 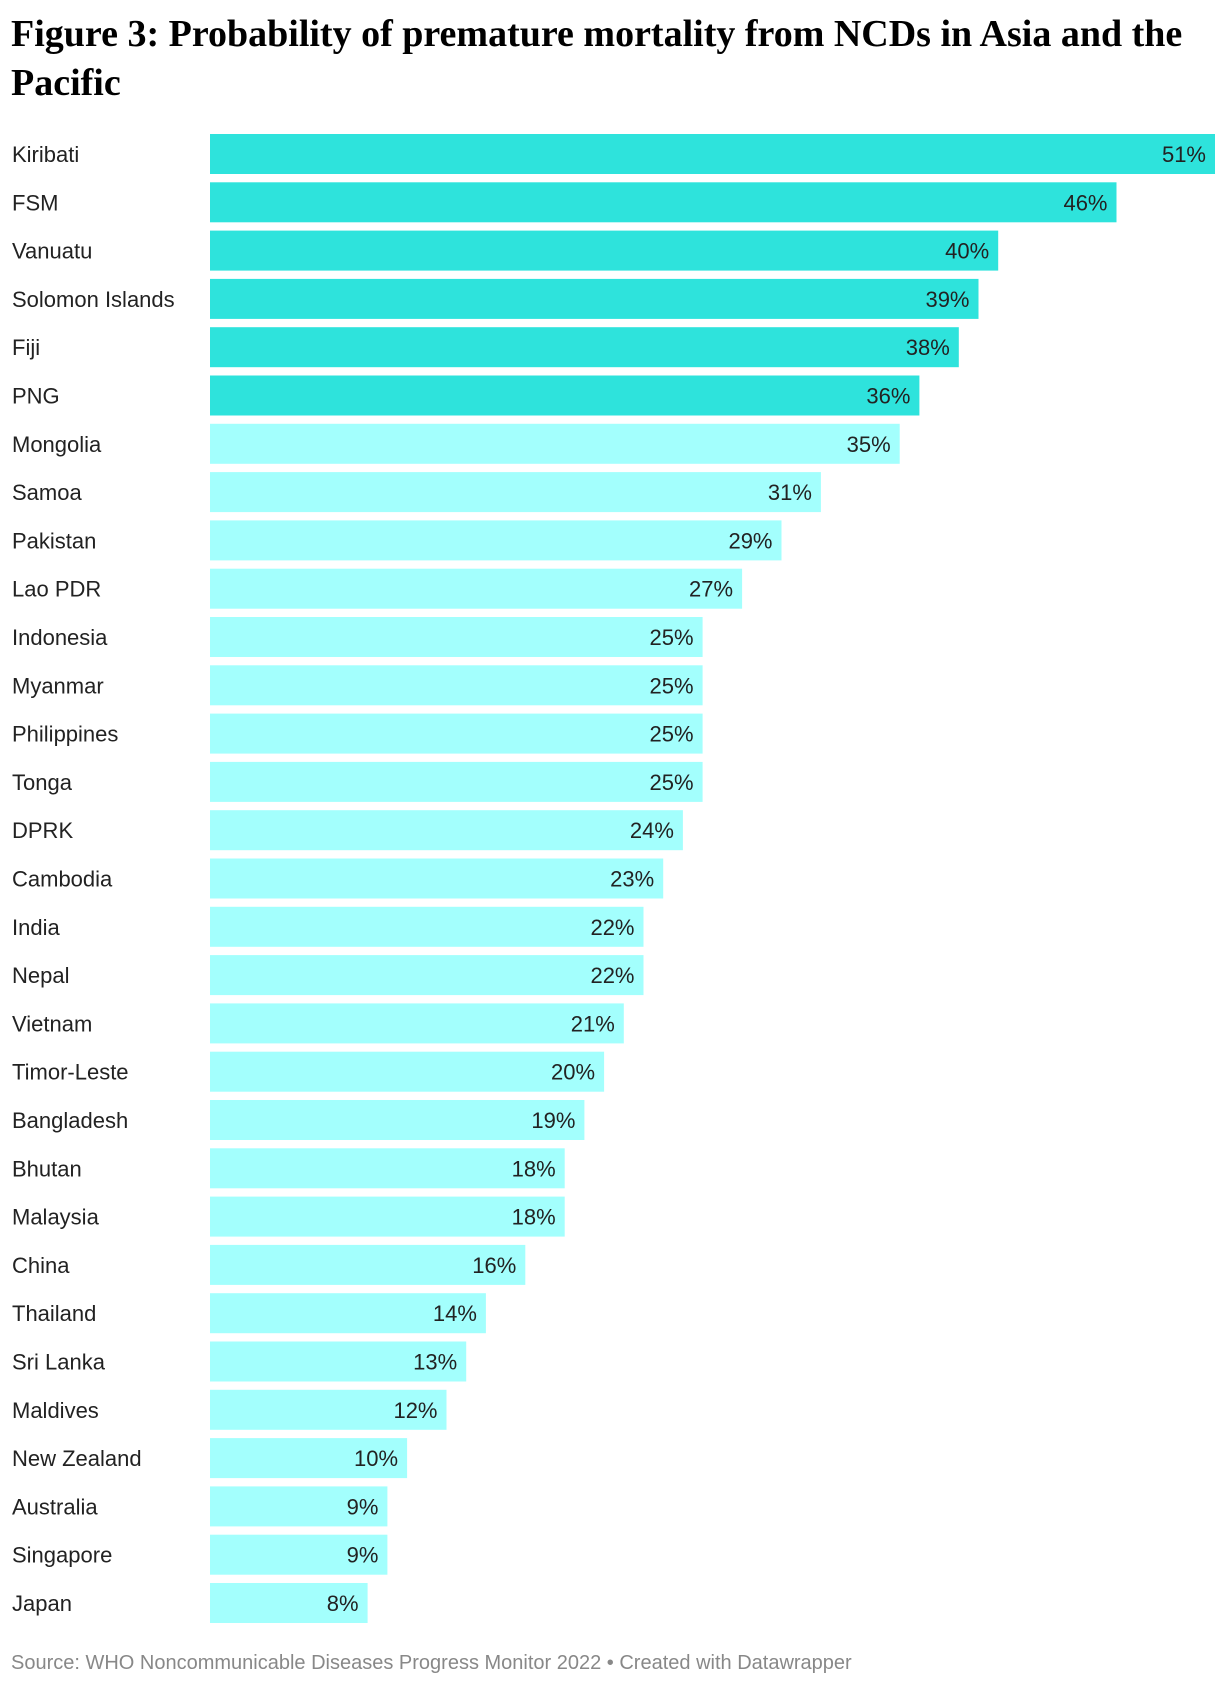 I want to click on country-label: Mongolia, so click(x=57, y=444).